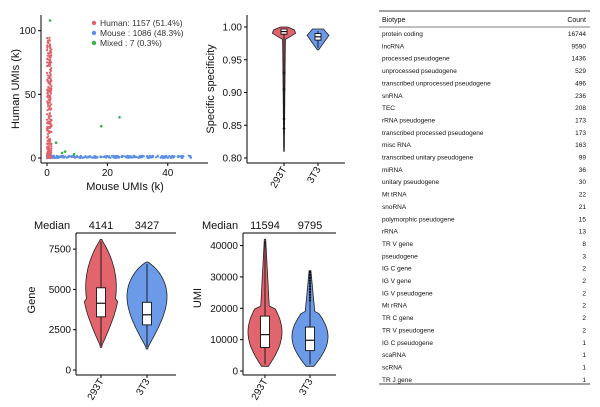  I want to click on table-header-count: Count, so click(576, 20).